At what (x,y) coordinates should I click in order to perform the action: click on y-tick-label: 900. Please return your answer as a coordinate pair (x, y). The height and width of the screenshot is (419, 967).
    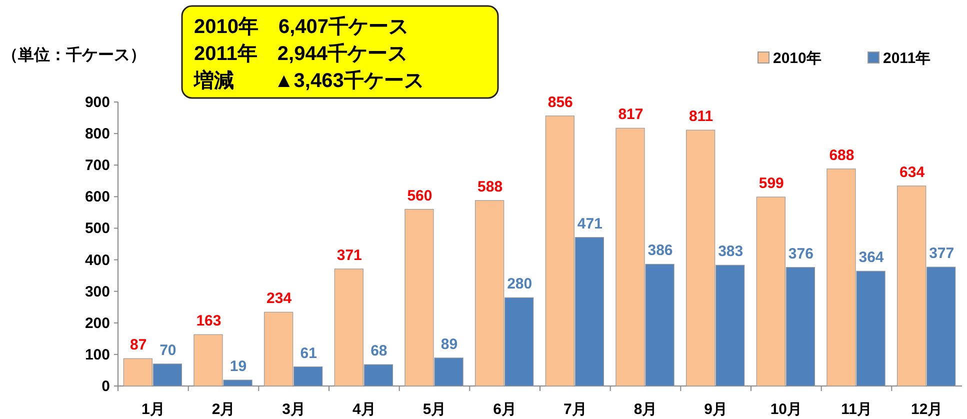
    Looking at the image, I should click on (97, 102).